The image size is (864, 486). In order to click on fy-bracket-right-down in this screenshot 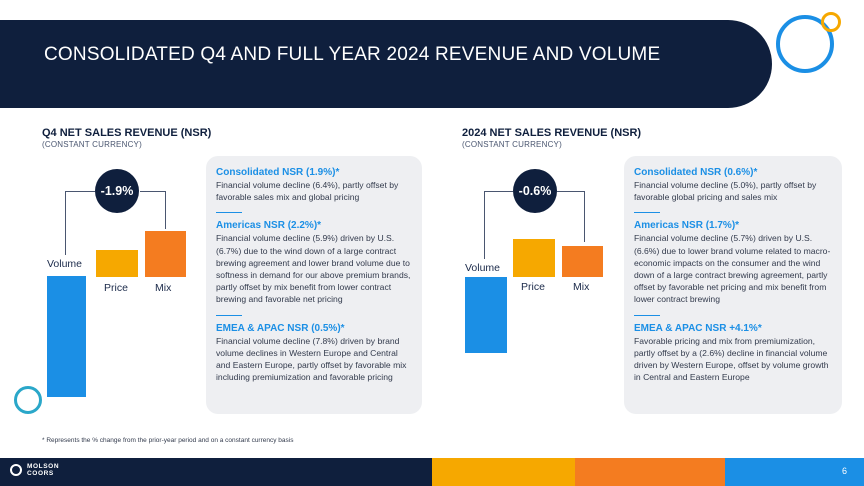, I will do `click(584, 216)`.